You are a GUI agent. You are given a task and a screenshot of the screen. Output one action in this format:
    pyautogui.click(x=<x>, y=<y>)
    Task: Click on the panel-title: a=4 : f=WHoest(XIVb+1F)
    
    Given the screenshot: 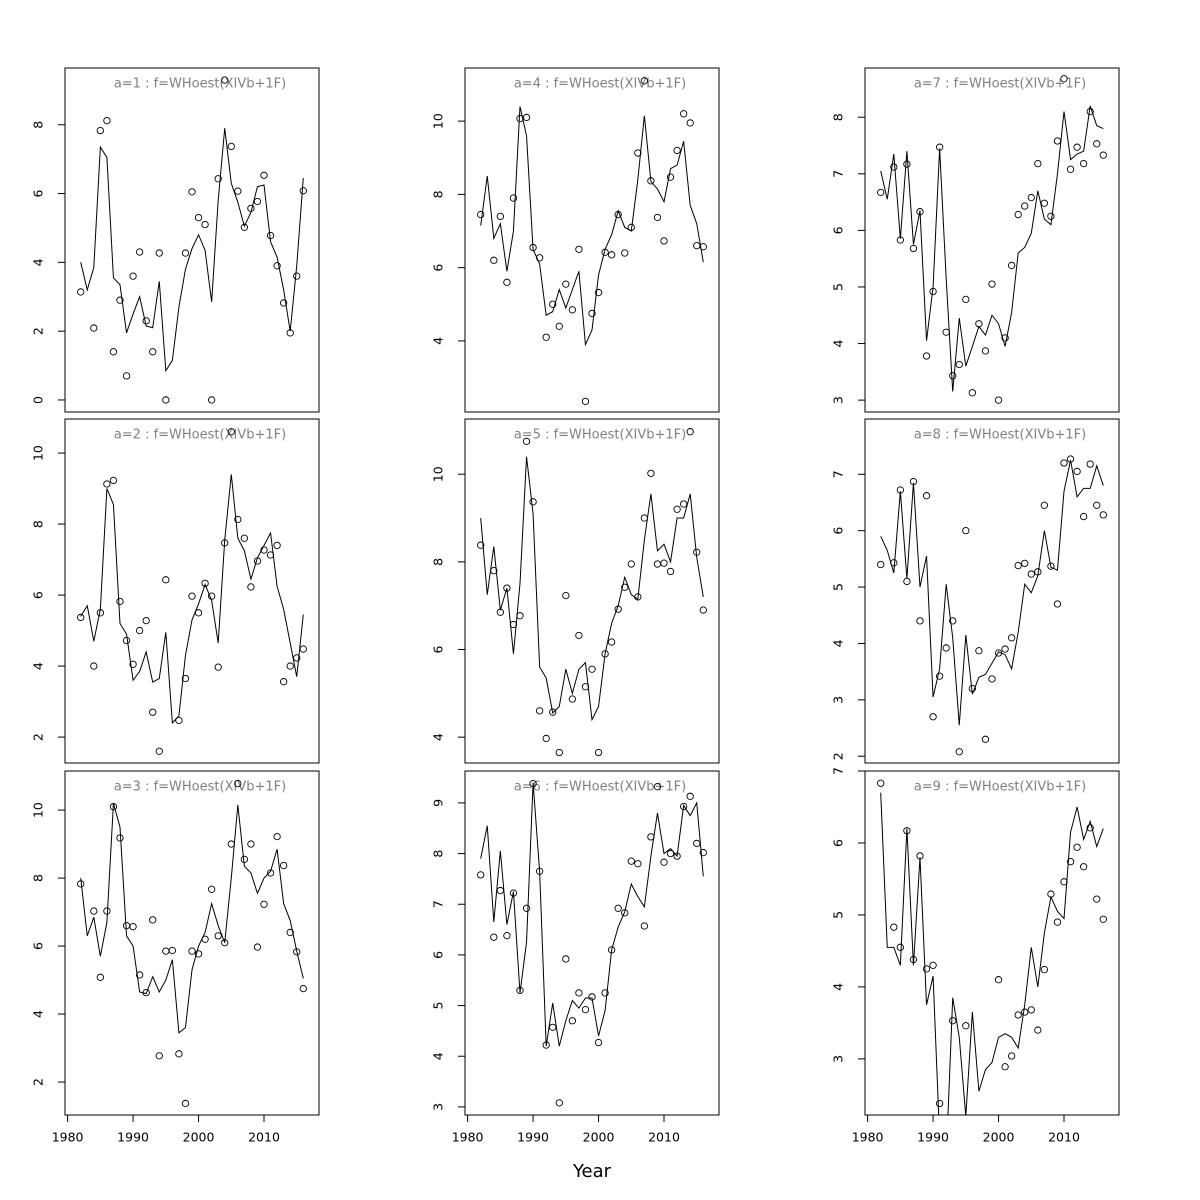 What is the action you would take?
    pyautogui.click(x=600, y=84)
    